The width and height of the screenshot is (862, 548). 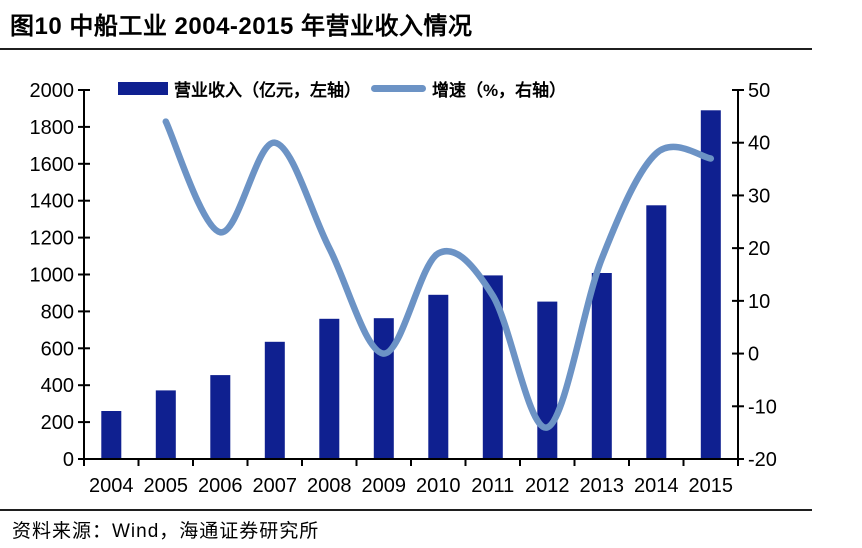 I want to click on left-axis-tick-label: 600, so click(x=57, y=349).